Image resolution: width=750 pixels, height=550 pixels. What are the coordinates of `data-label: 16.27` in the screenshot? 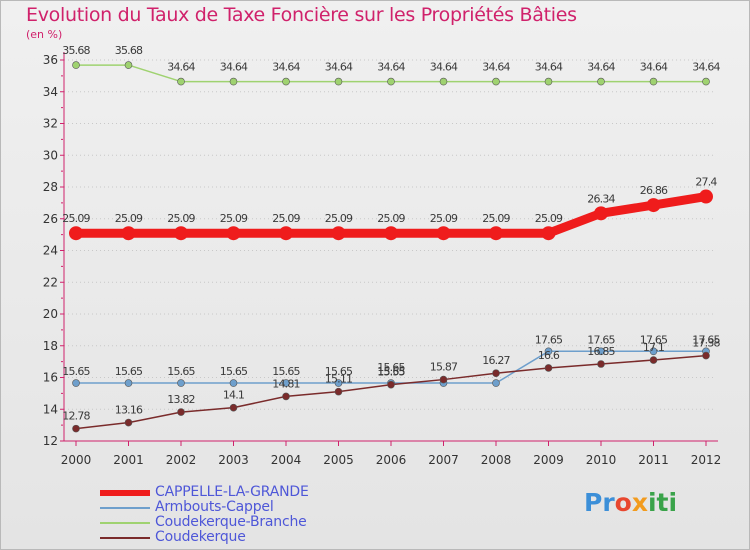 It's located at (496, 360).